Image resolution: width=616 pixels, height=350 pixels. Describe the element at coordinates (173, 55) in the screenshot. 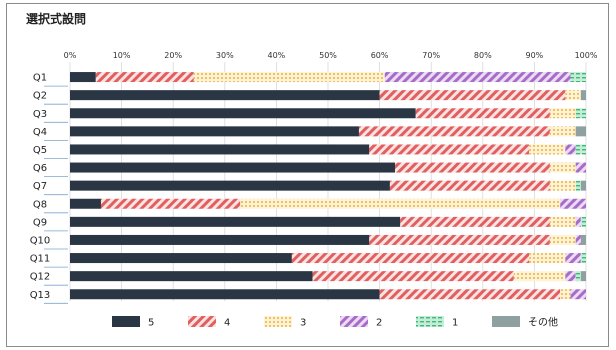

I see `x-tick-label: 20%` at that location.